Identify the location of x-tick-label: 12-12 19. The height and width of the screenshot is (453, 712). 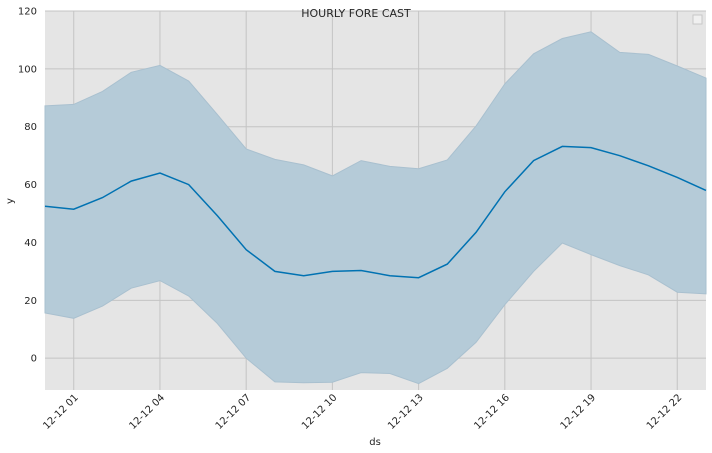
(579, 412).